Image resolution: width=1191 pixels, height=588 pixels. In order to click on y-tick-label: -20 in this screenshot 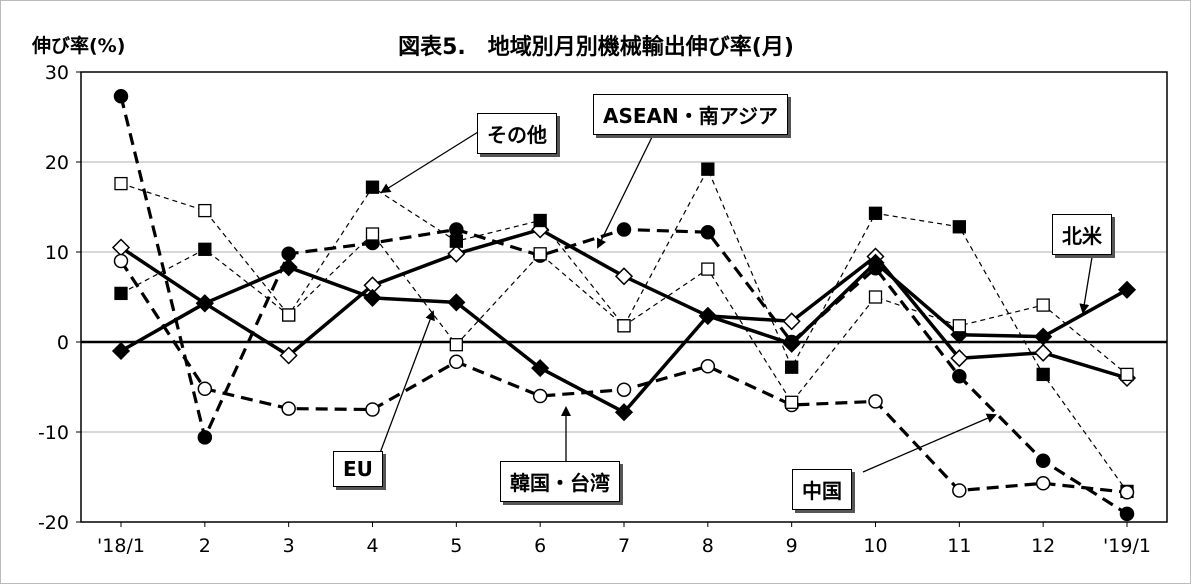, I will do `click(53, 523)`.